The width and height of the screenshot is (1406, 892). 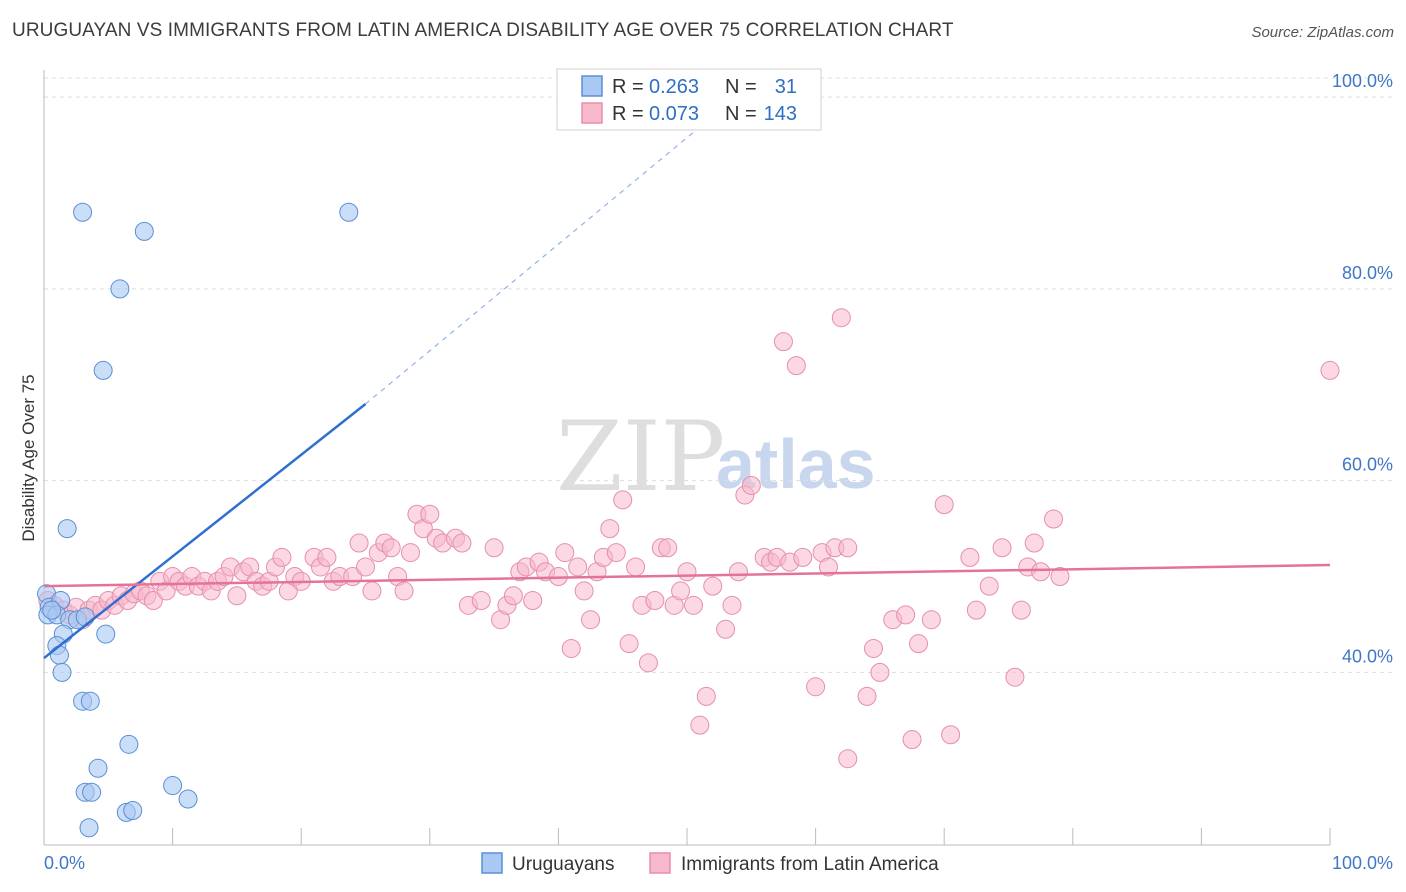 What do you see at coordinates (64, 863) in the screenshot?
I see `x-tick-label-start: 0.0%` at bounding box center [64, 863].